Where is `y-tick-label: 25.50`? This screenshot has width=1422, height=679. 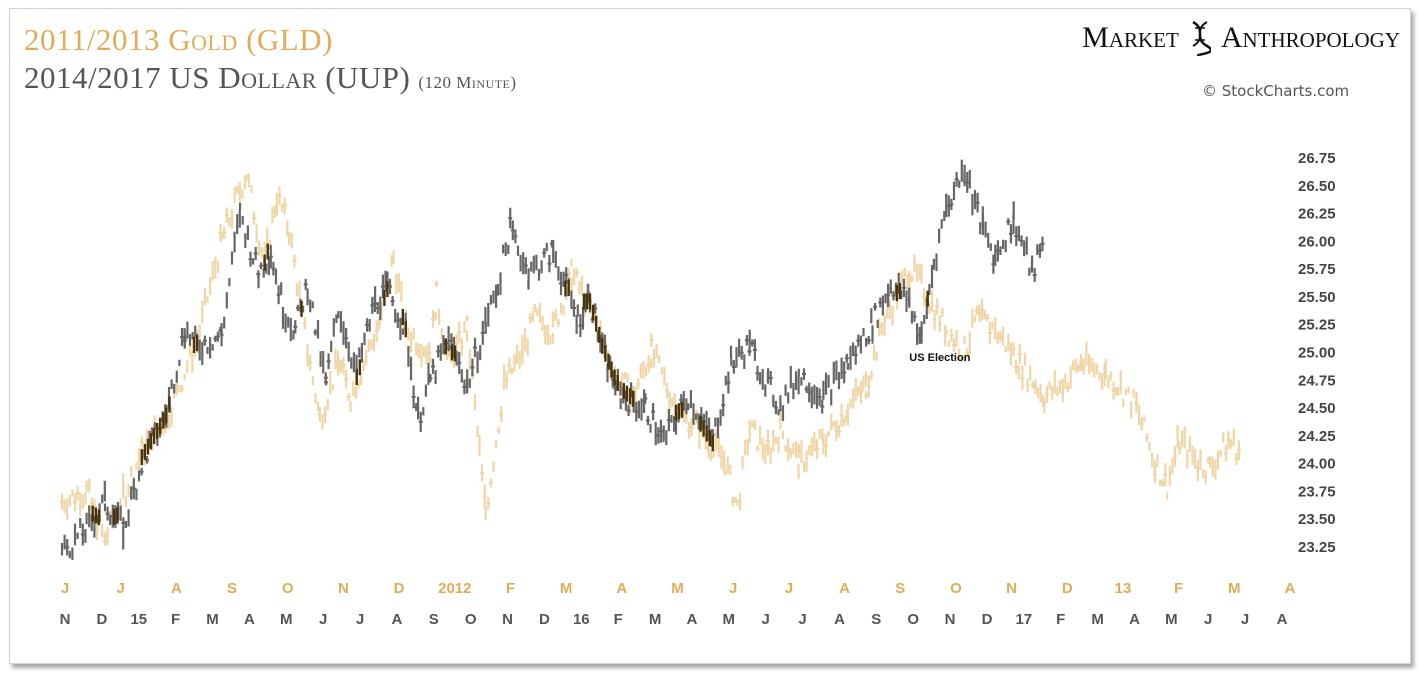 y-tick-label: 25.50 is located at coordinates (1317, 297).